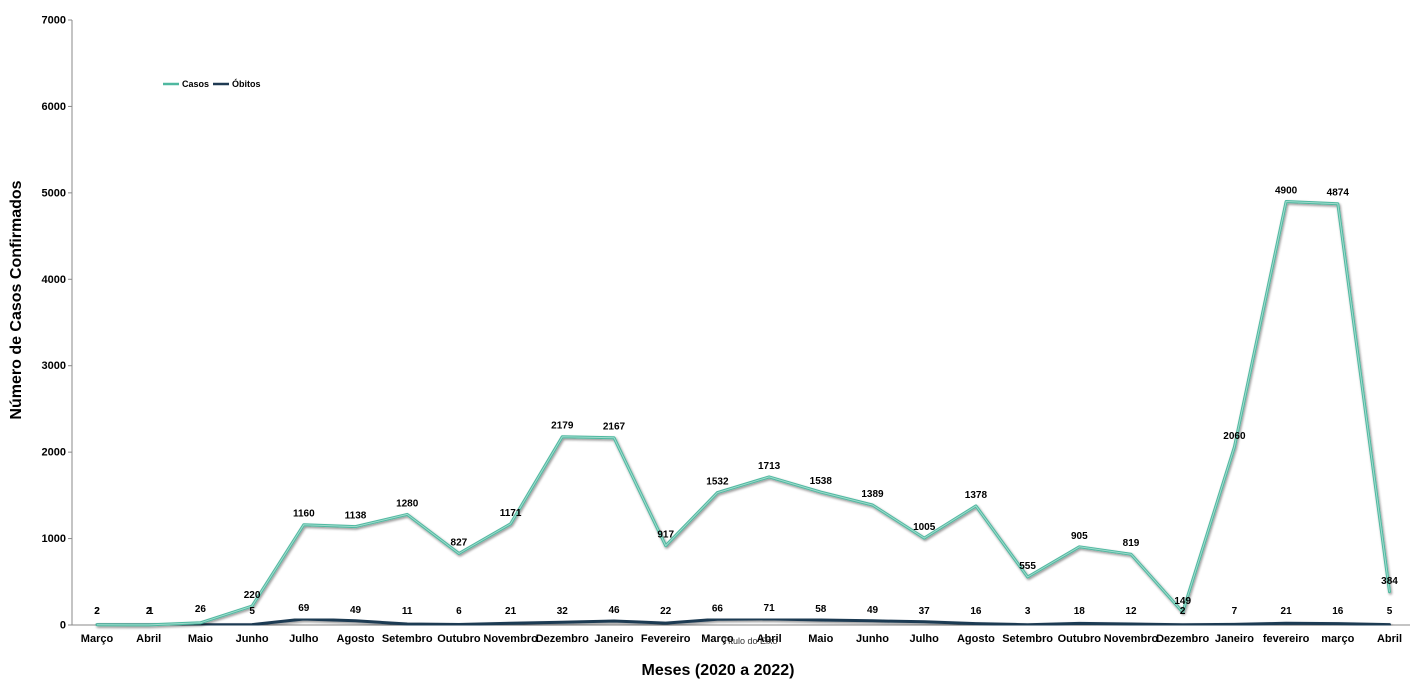  Describe the element at coordinates (356, 516) in the screenshot. I see `data-label-casos: 1138` at that location.